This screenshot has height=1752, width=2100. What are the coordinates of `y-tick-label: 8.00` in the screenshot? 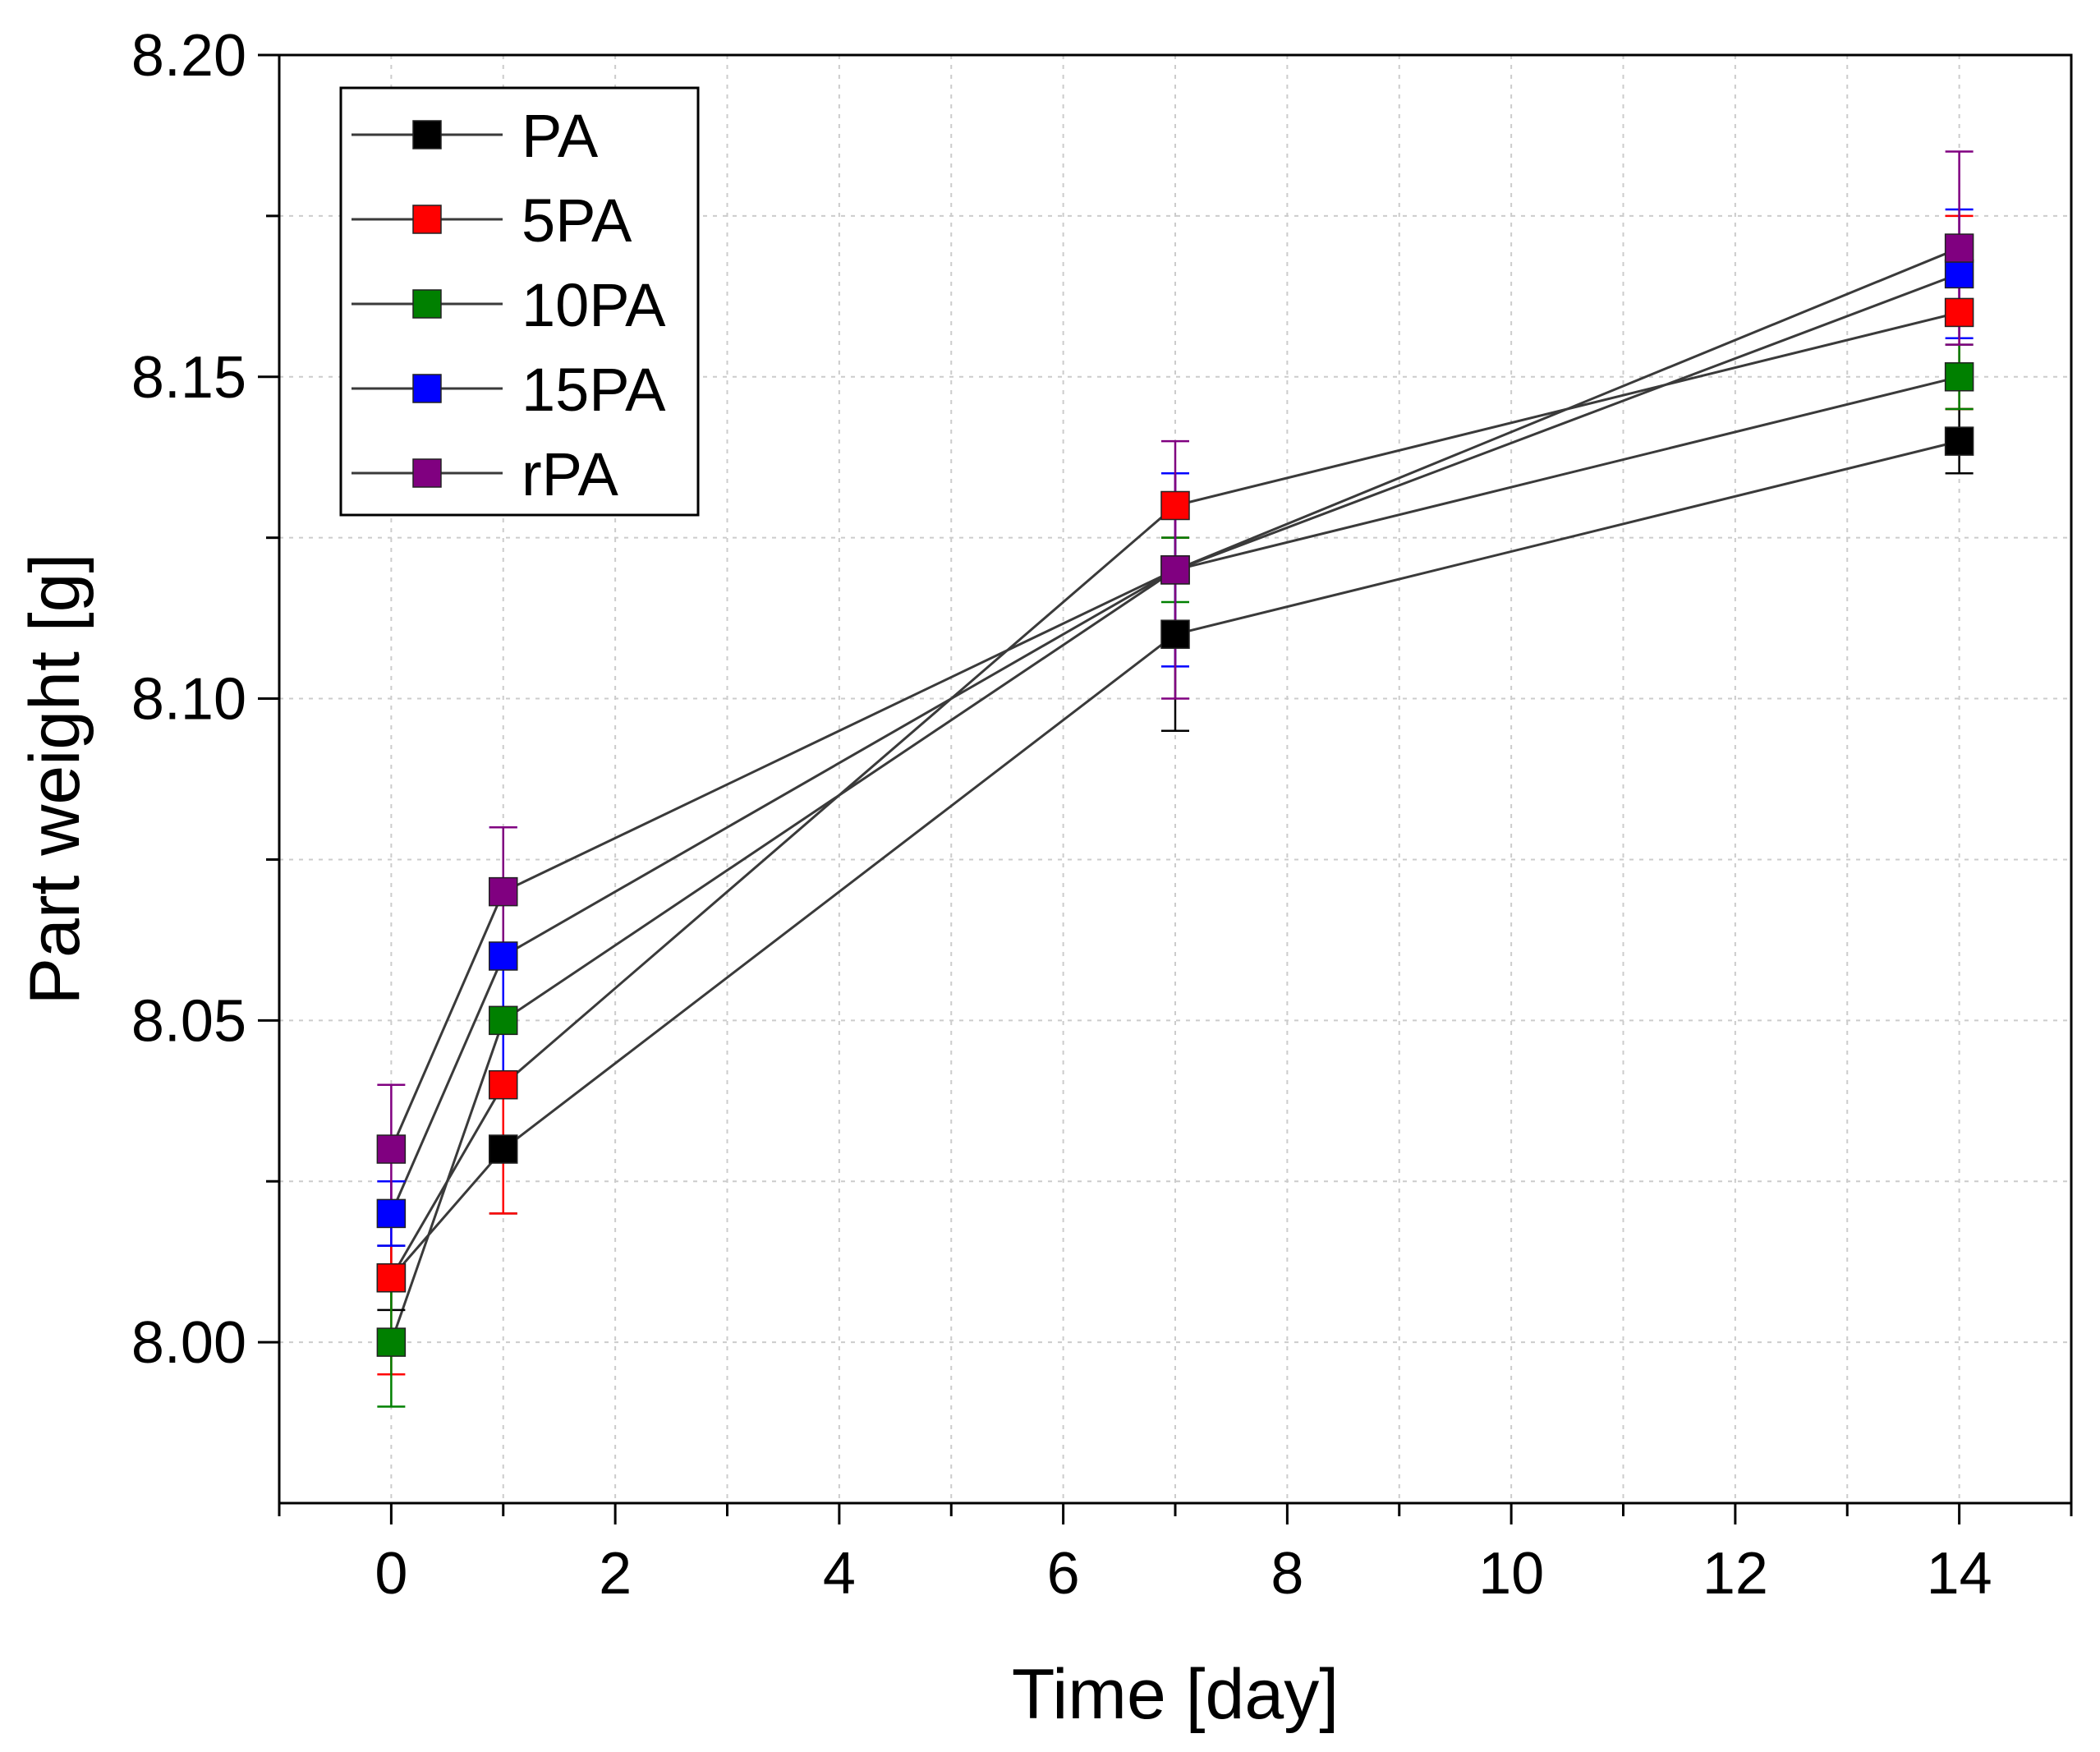 It's located at (188, 1343).